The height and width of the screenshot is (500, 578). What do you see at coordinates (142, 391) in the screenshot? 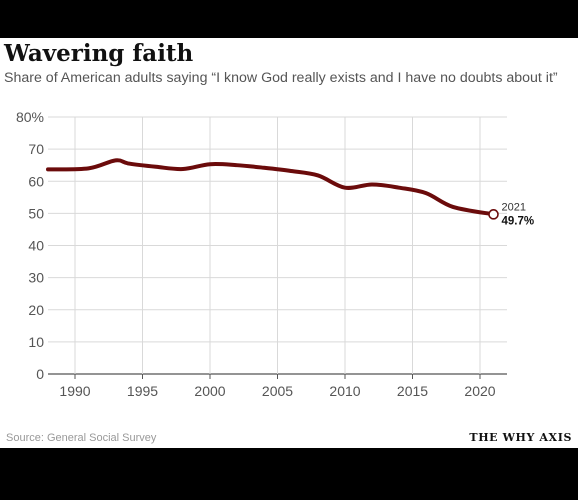
I see `x-tick-label: 1995` at bounding box center [142, 391].